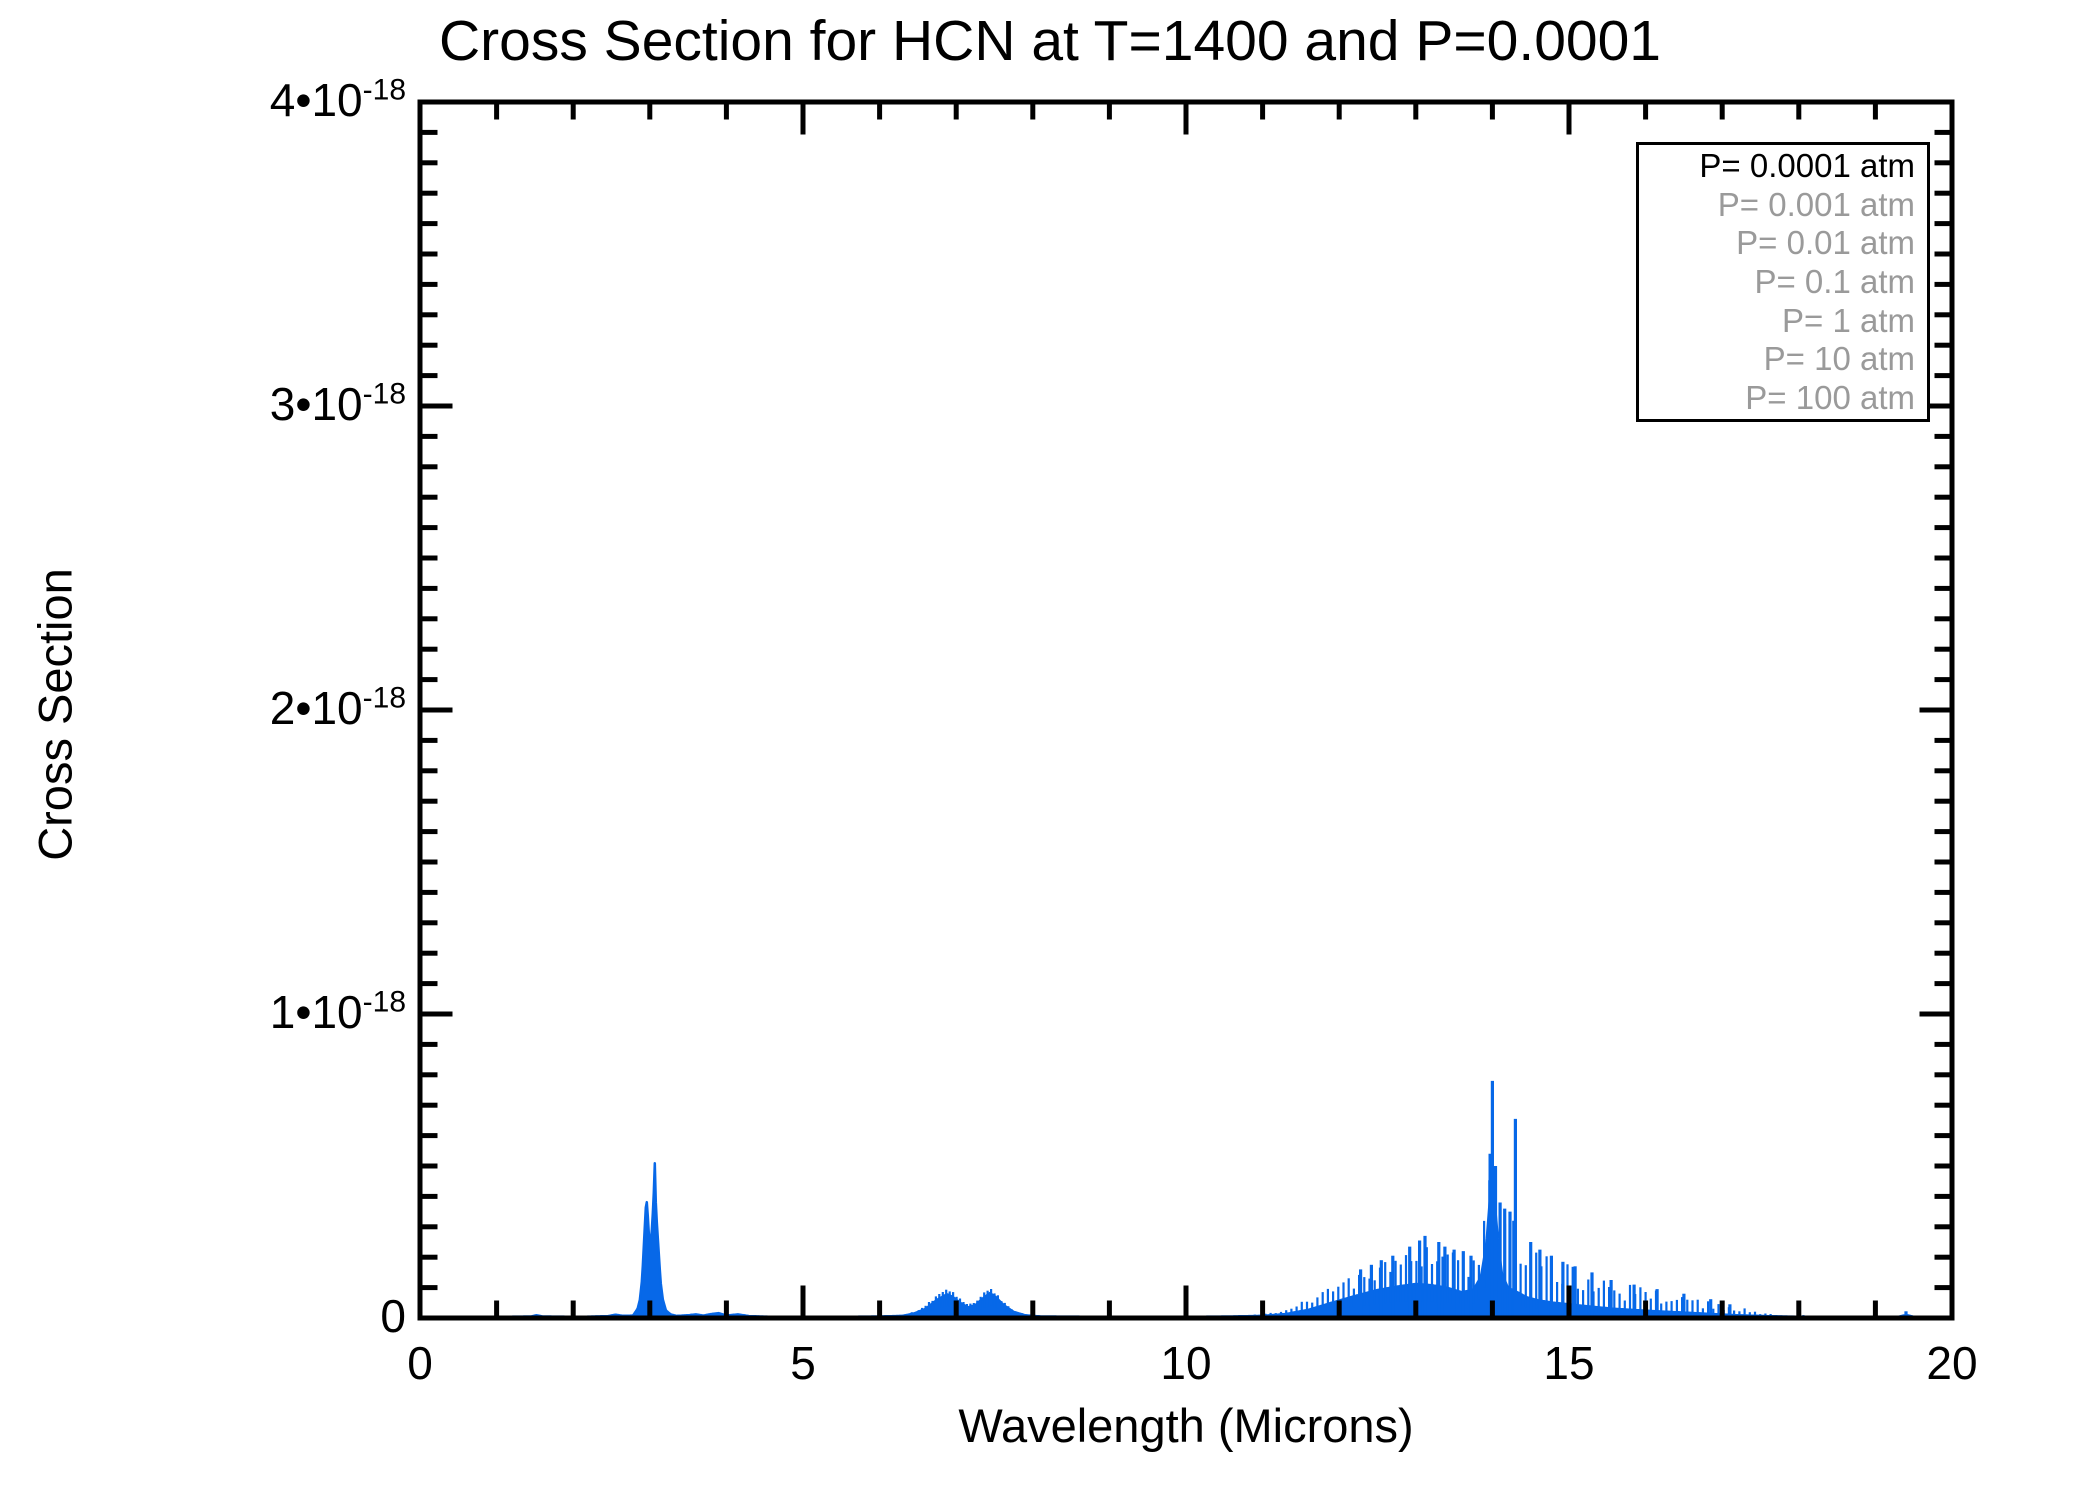  Describe the element at coordinates (1848, 320) in the screenshot. I see `legend-entry: P= 1 atm` at that location.